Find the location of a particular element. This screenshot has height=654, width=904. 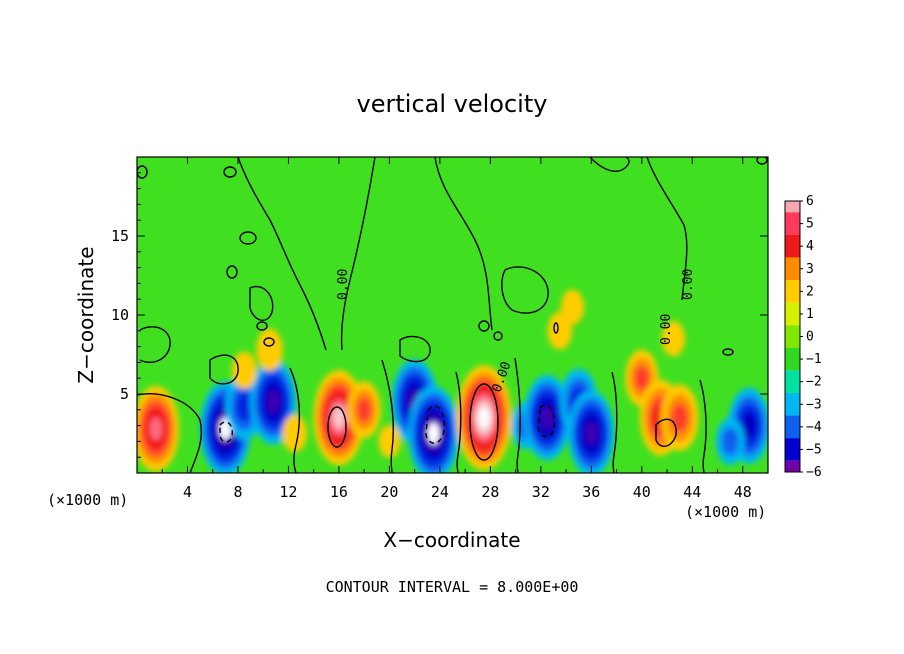

colorbar-label: 0 is located at coordinates (810, 337).